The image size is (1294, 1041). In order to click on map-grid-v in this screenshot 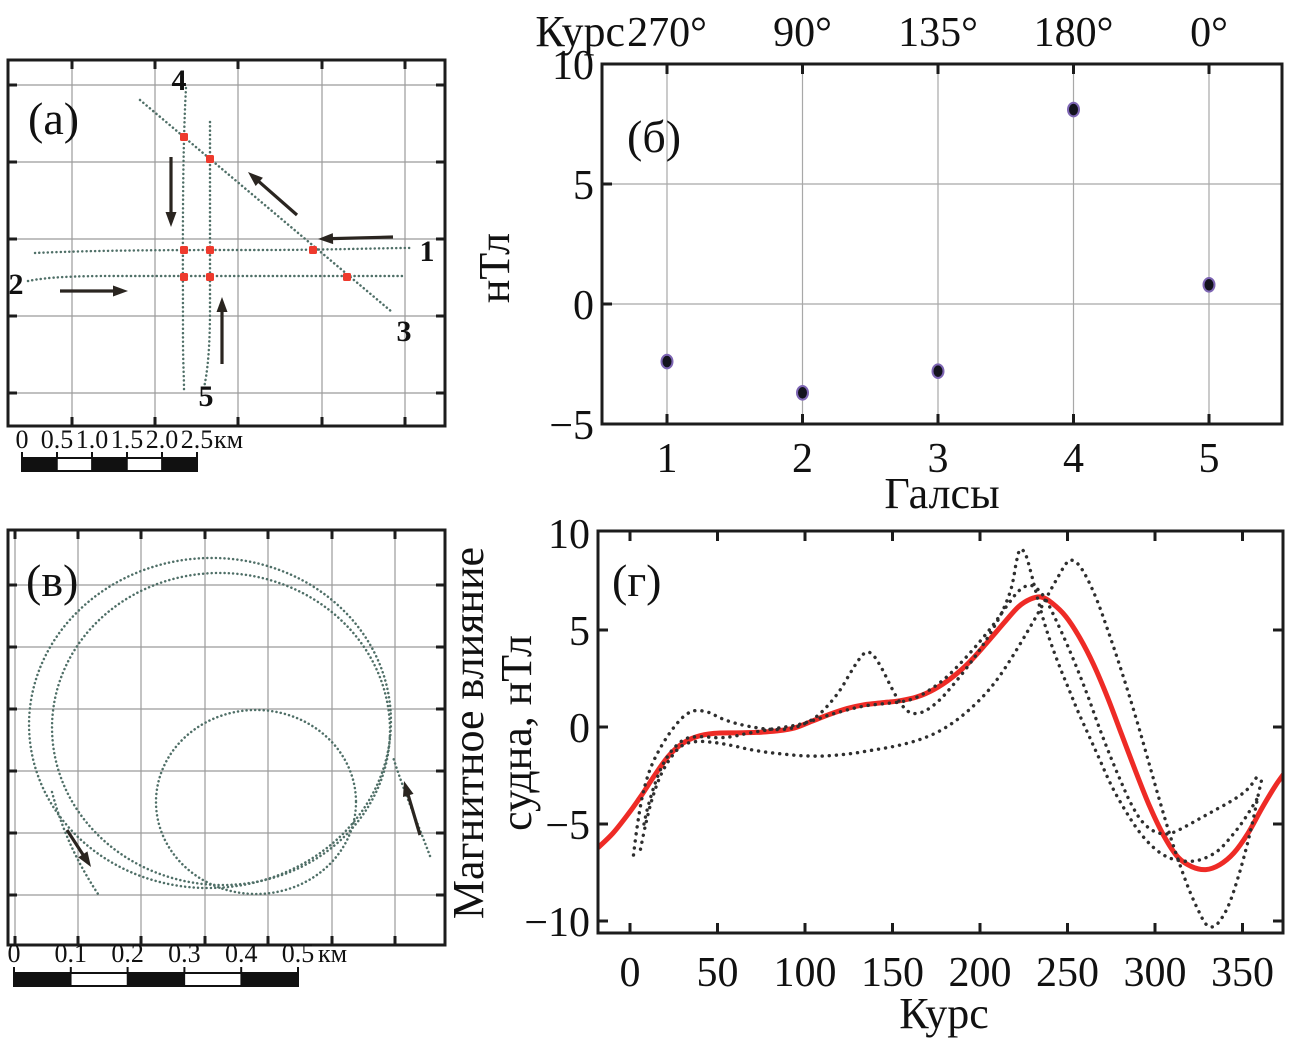, I will do `click(226, 737)`.